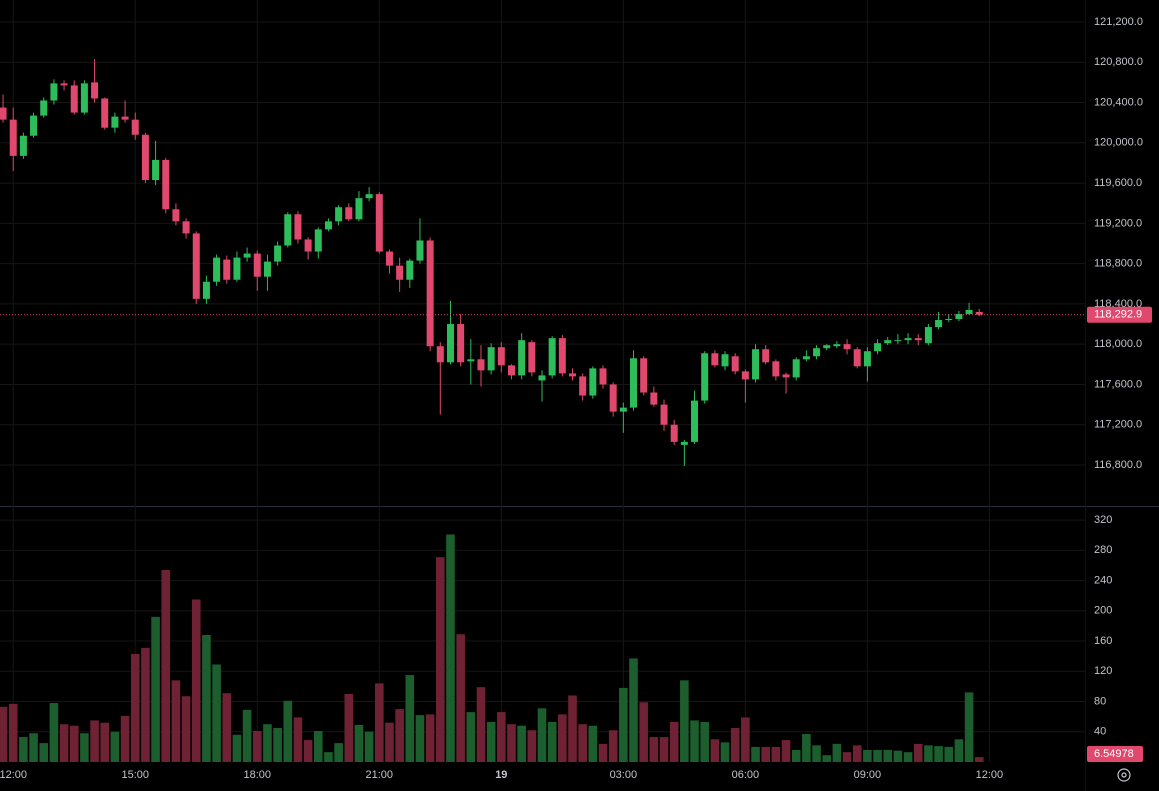 This screenshot has width=1159, height=791. I want to click on y-tick-label: 120,000.0, so click(1118, 143).